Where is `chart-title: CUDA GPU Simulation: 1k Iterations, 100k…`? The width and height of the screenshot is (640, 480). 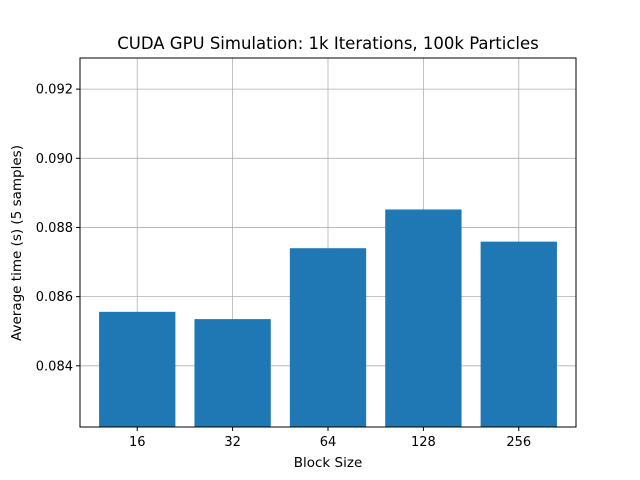
chart-title: CUDA GPU Simulation: 1k Iterations, 100k… is located at coordinates (328, 43).